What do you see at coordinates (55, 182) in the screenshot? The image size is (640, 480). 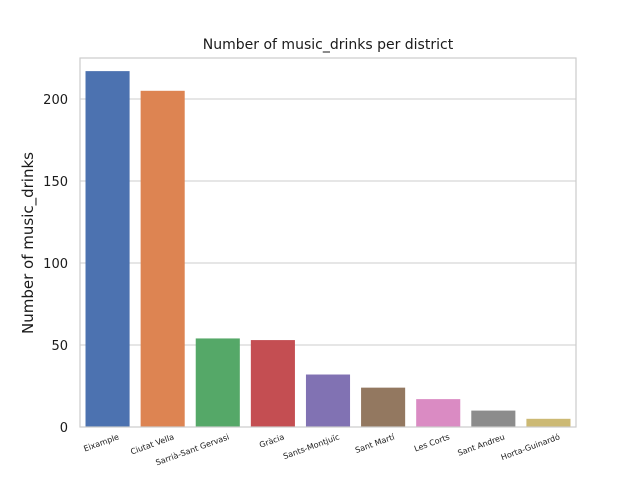 I see `y-tick-label: 150` at bounding box center [55, 182].